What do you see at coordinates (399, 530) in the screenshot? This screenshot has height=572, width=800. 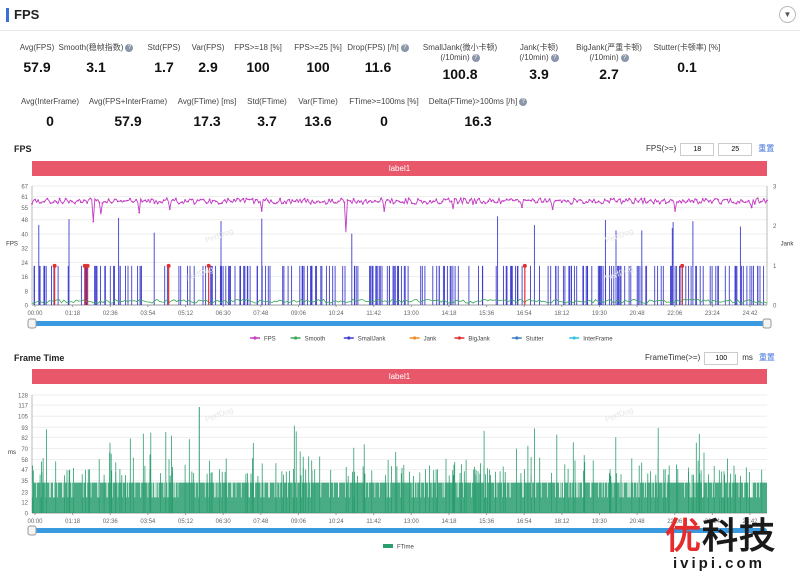 I see `ft-zoom-scrollbar` at bounding box center [399, 530].